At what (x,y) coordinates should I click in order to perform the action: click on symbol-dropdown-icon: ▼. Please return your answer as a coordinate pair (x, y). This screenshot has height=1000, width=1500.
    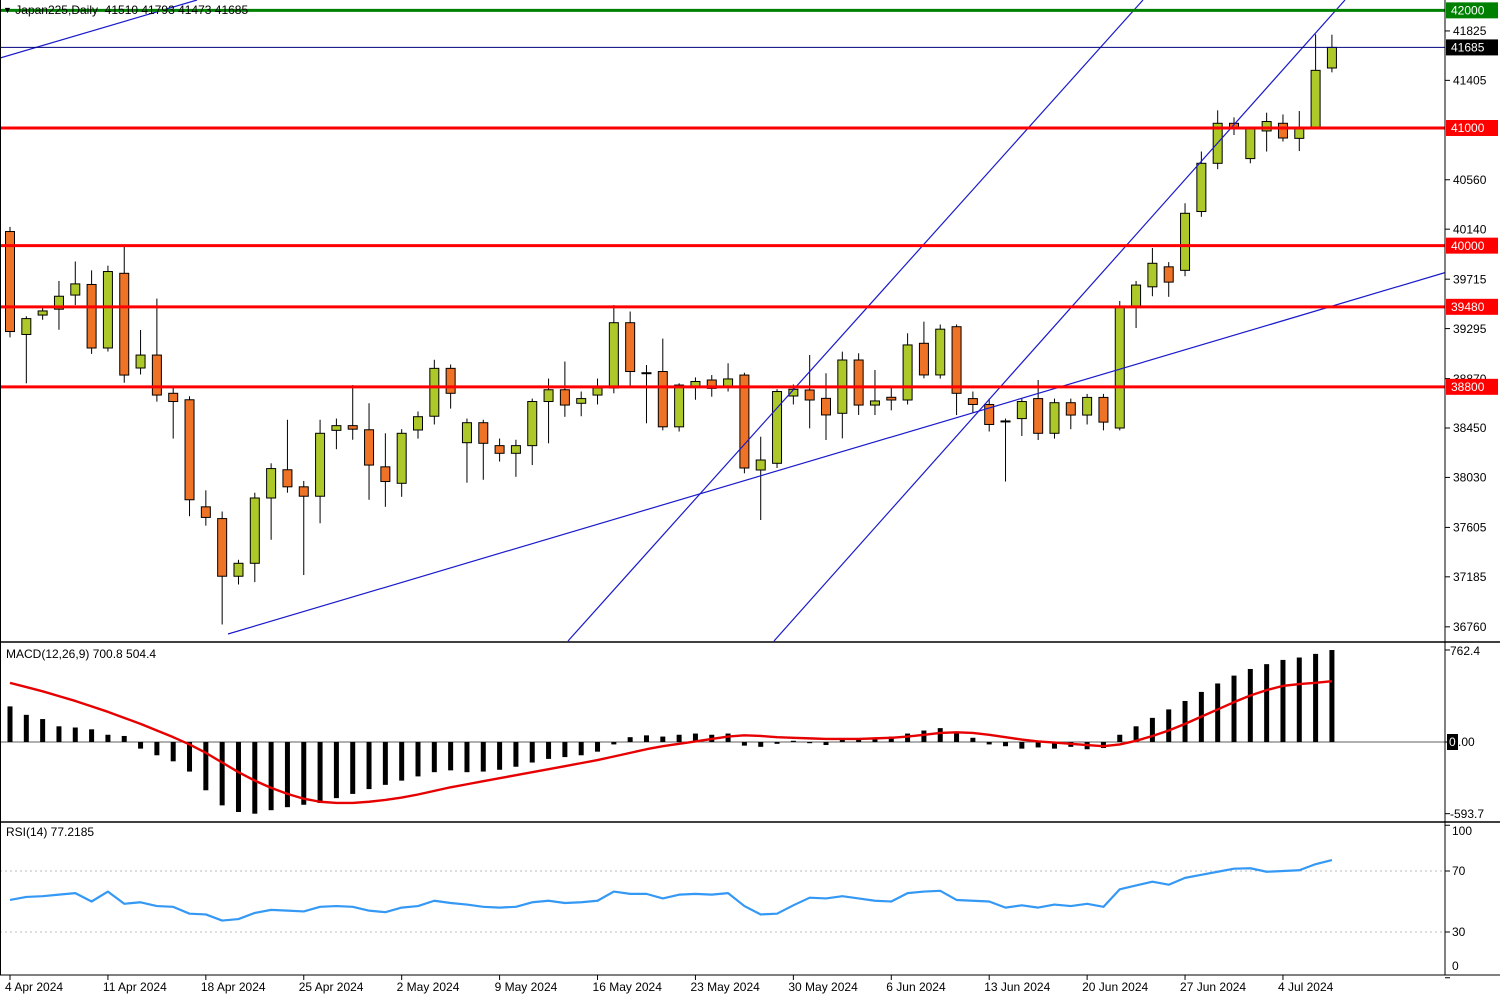
    Looking at the image, I should click on (7, 10).